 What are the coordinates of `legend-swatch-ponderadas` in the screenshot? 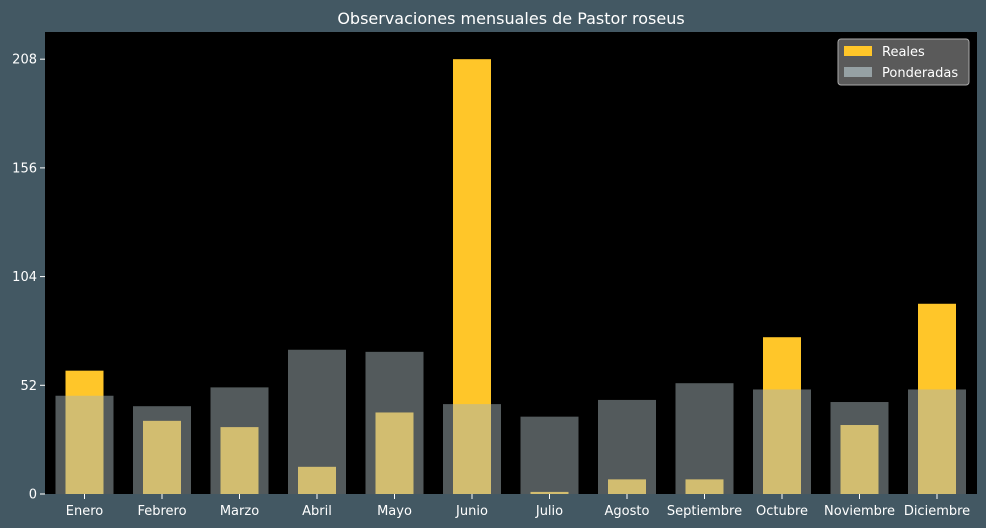 It's located at (858, 72).